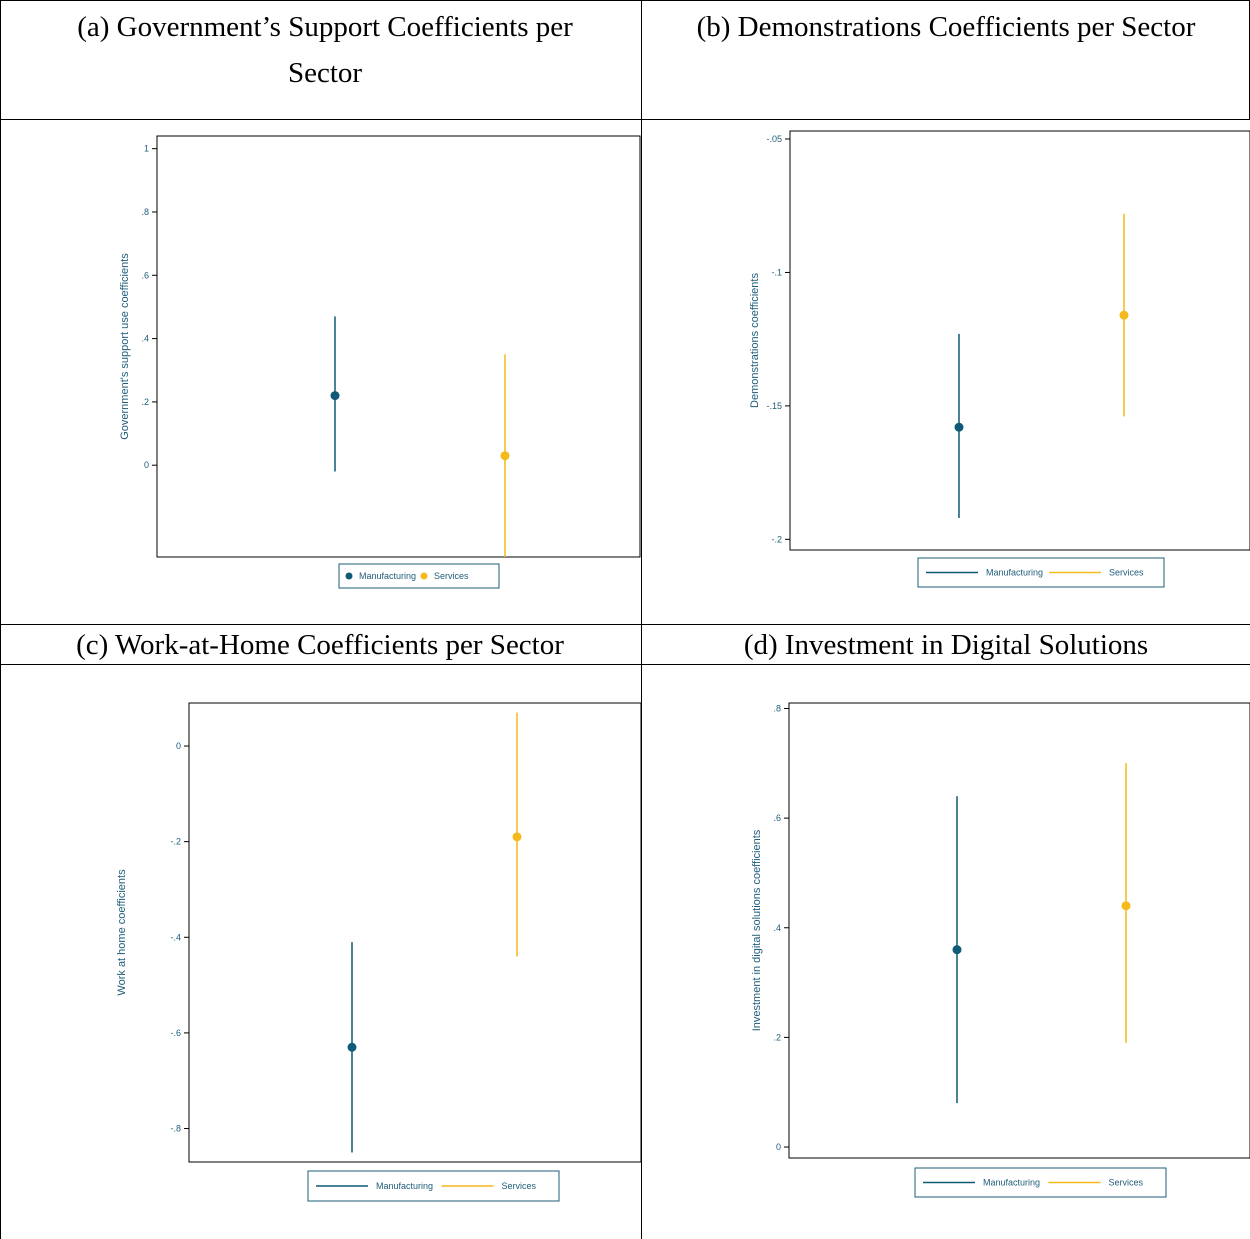  Describe the element at coordinates (774, 406) in the screenshot. I see `y-tick-label: -.15` at that location.